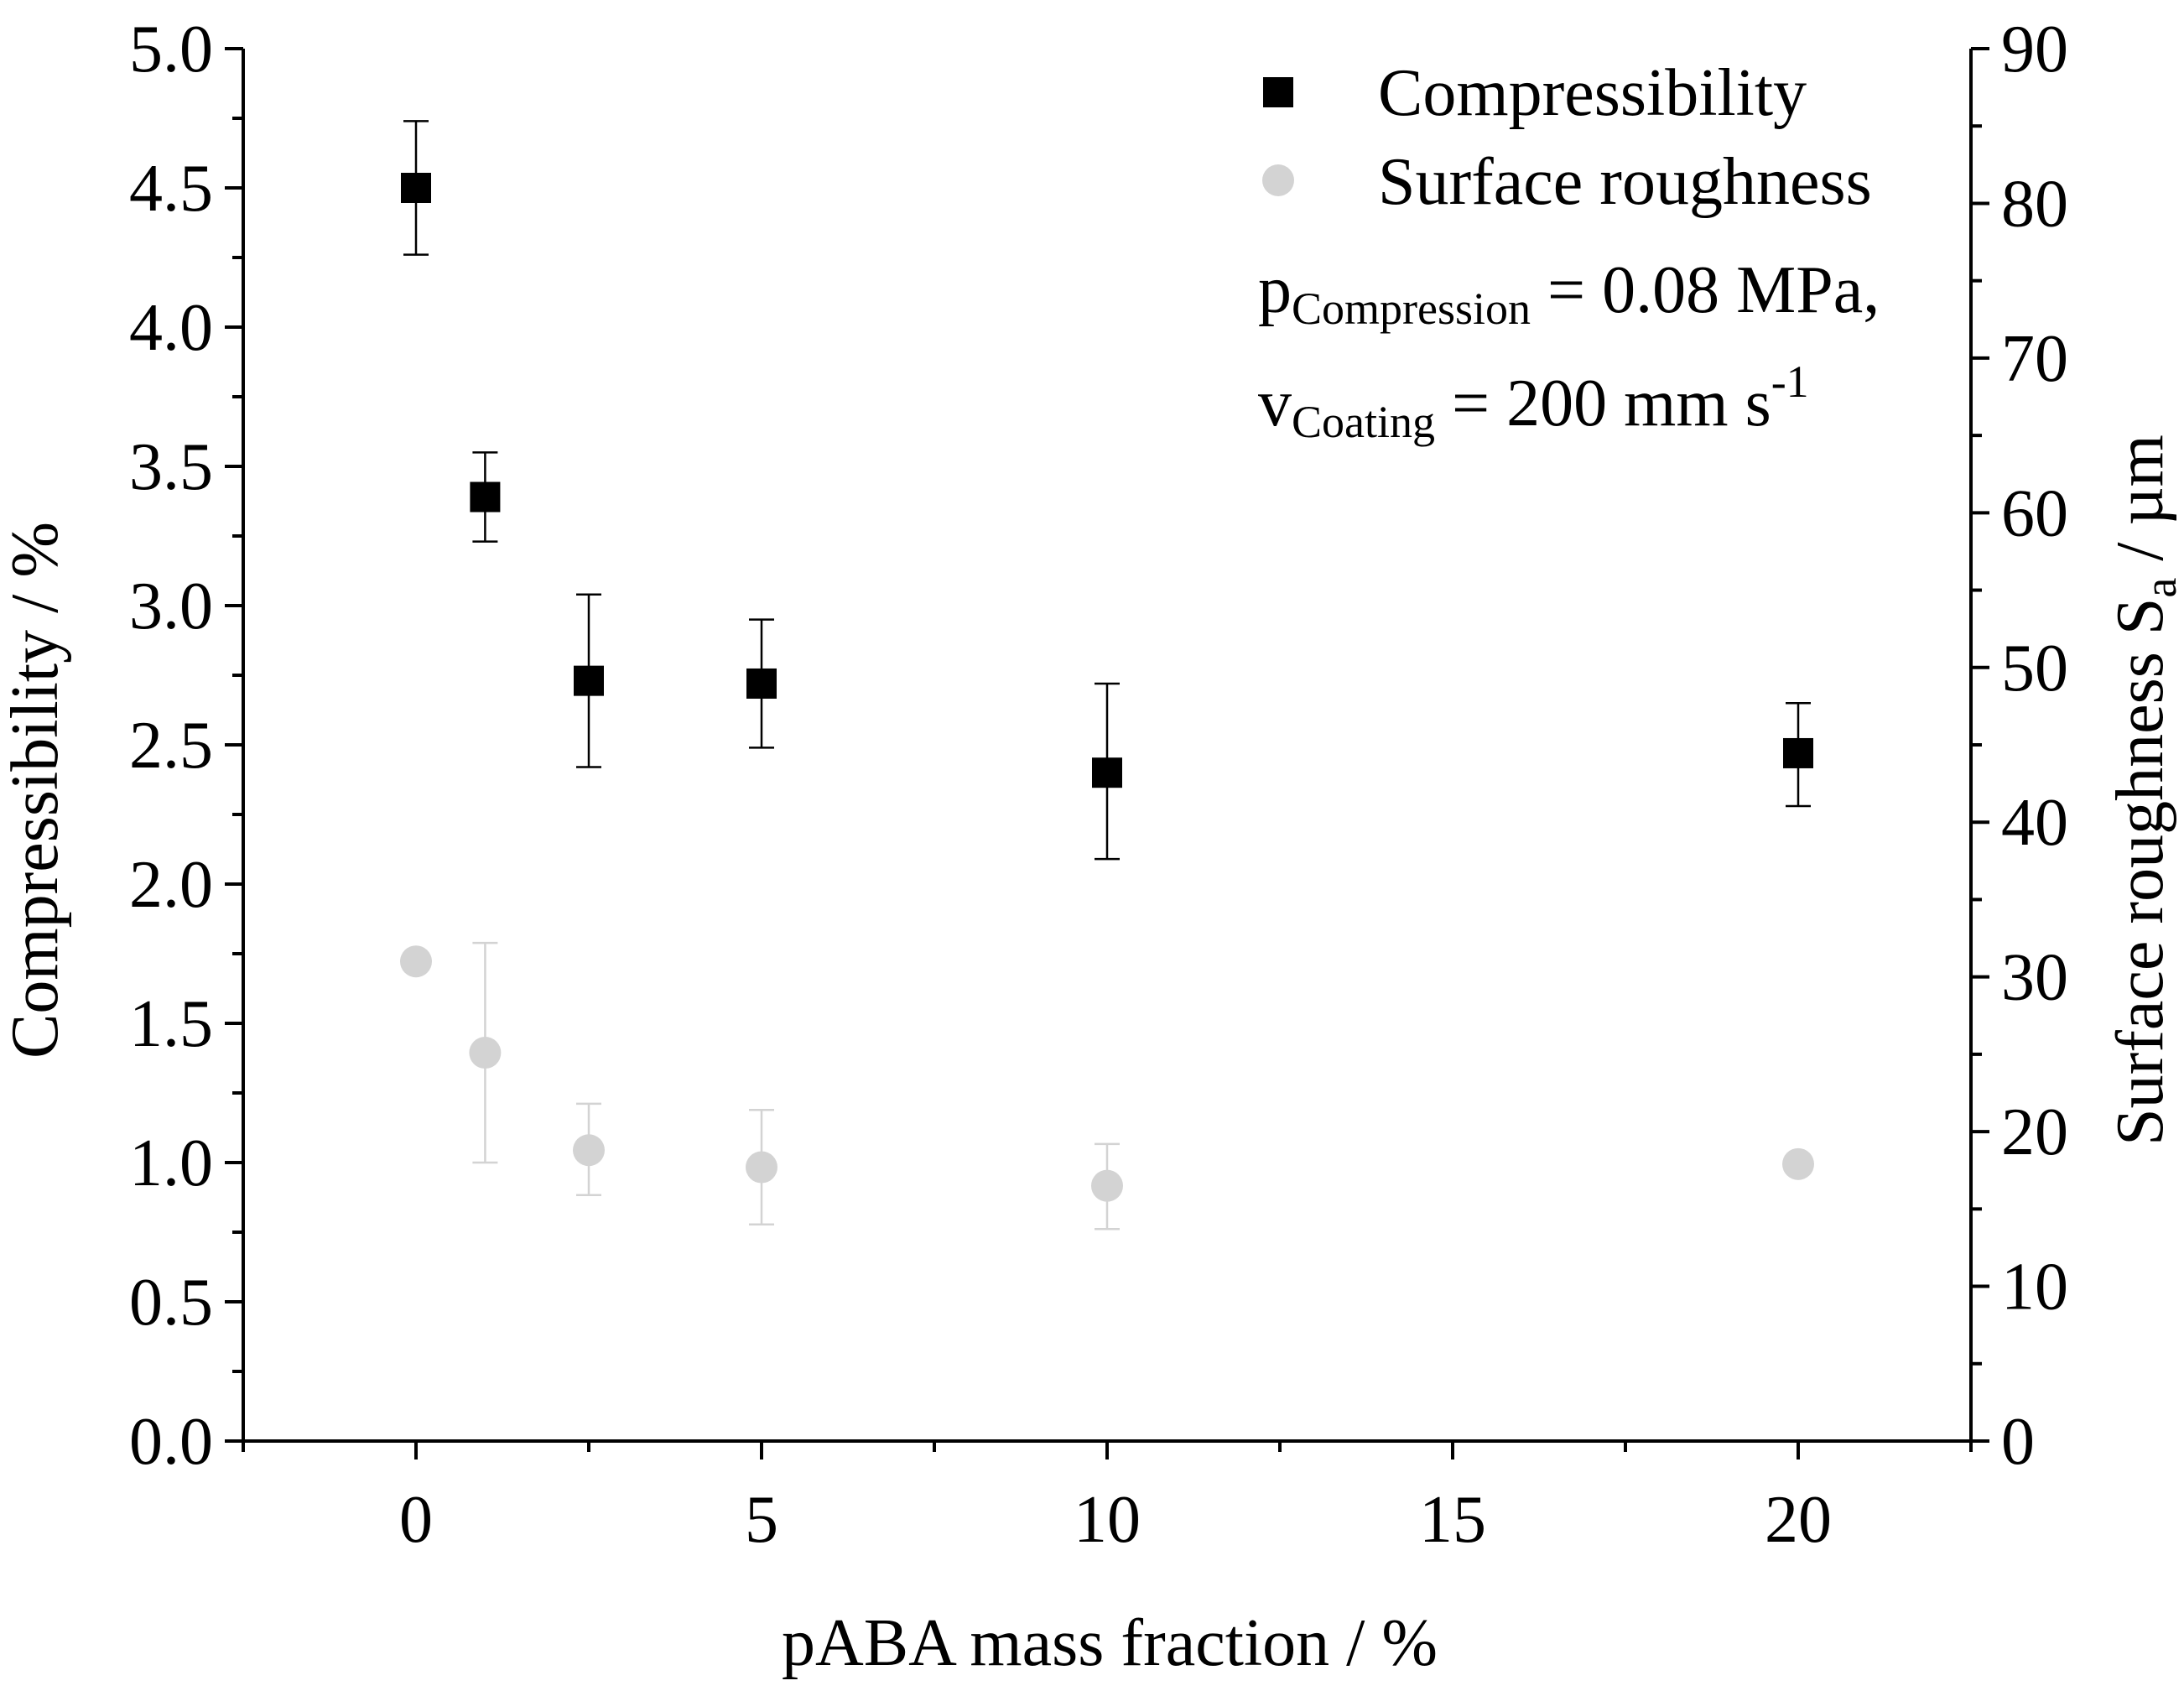  I want to click on x-tick-label: 5, so click(762, 1520).